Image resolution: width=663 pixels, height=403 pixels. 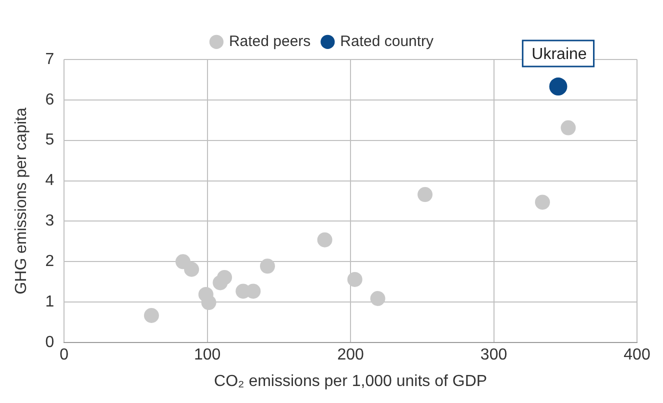 What do you see at coordinates (49, 181) in the screenshot?
I see `y-tick-label: 4` at bounding box center [49, 181].